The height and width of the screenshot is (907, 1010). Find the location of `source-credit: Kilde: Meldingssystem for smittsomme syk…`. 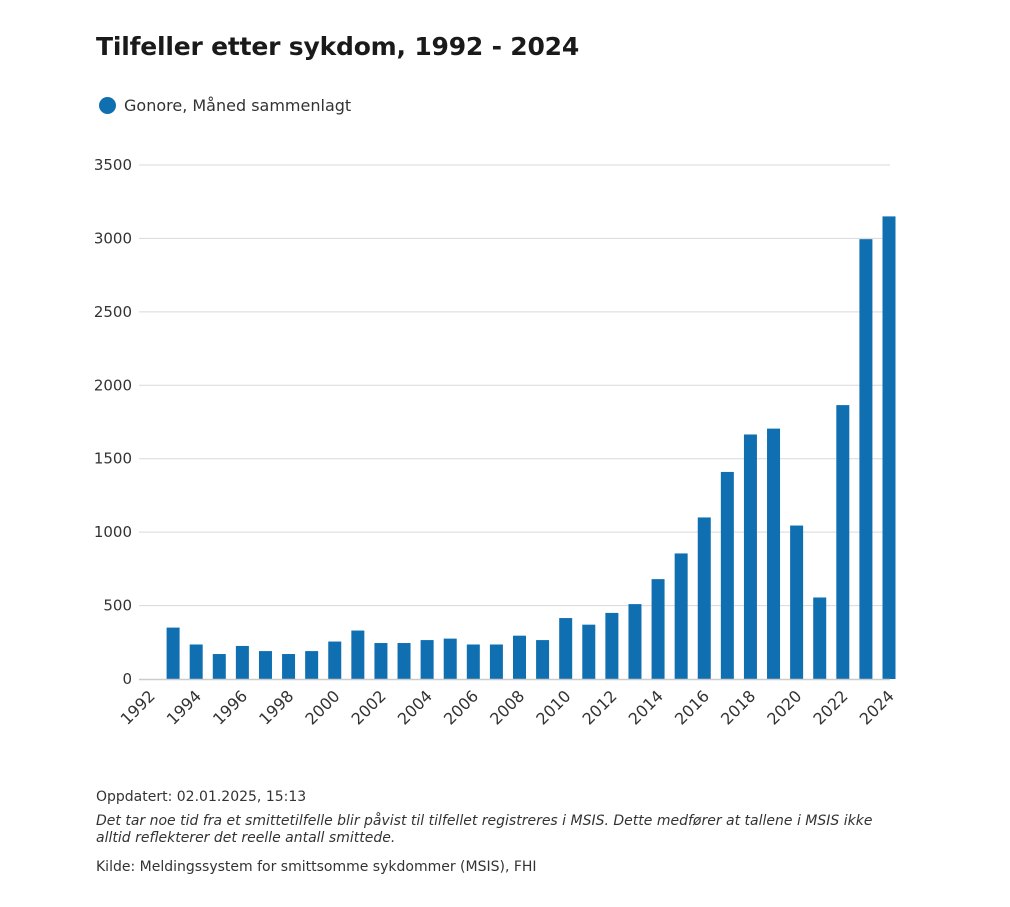

source-credit: Kilde: Meldingssystem for smittsomme syk… is located at coordinates (316, 867).